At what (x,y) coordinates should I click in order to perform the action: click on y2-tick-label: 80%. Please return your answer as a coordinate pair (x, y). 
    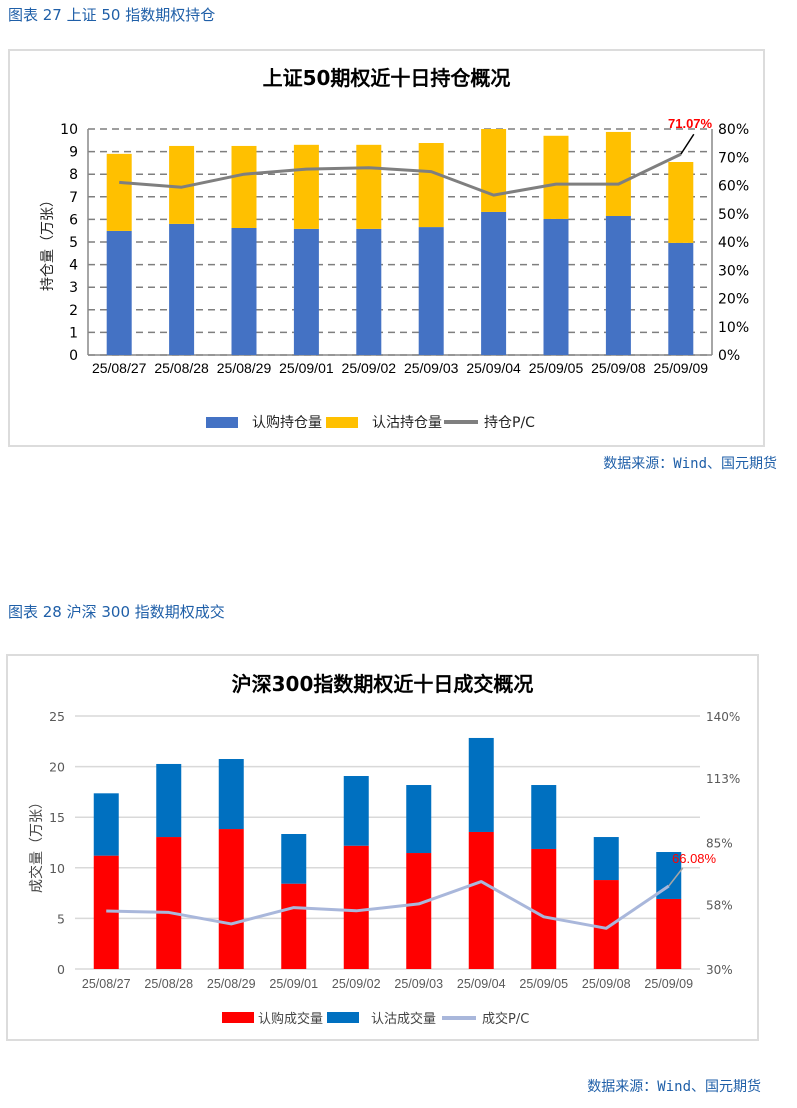
    Looking at the image, I should click on (733, 130).